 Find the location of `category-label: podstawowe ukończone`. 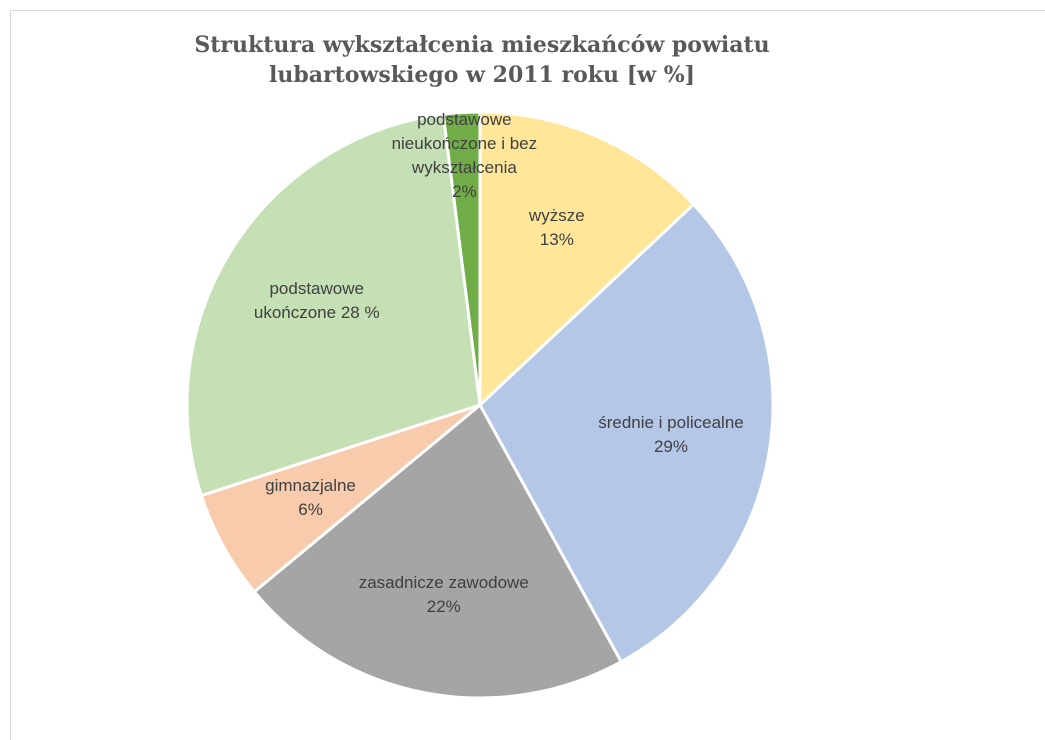

category-label: podstawowe ukończone is located at coordinates (308, 301).